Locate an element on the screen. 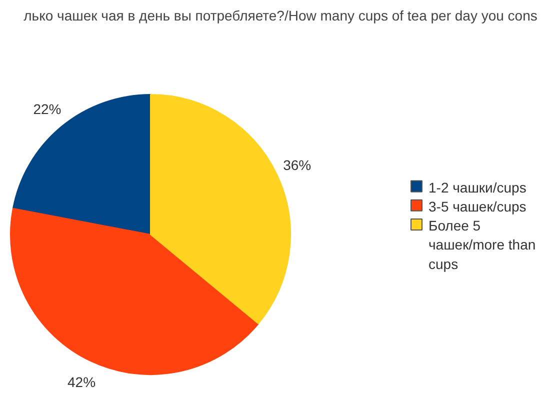 The width and height of the screenshot is (560, 420). chart-title: лько чашек чая в день вы потребляете?/How many cups of tea per day you cons is located at coordinates (281, 16).